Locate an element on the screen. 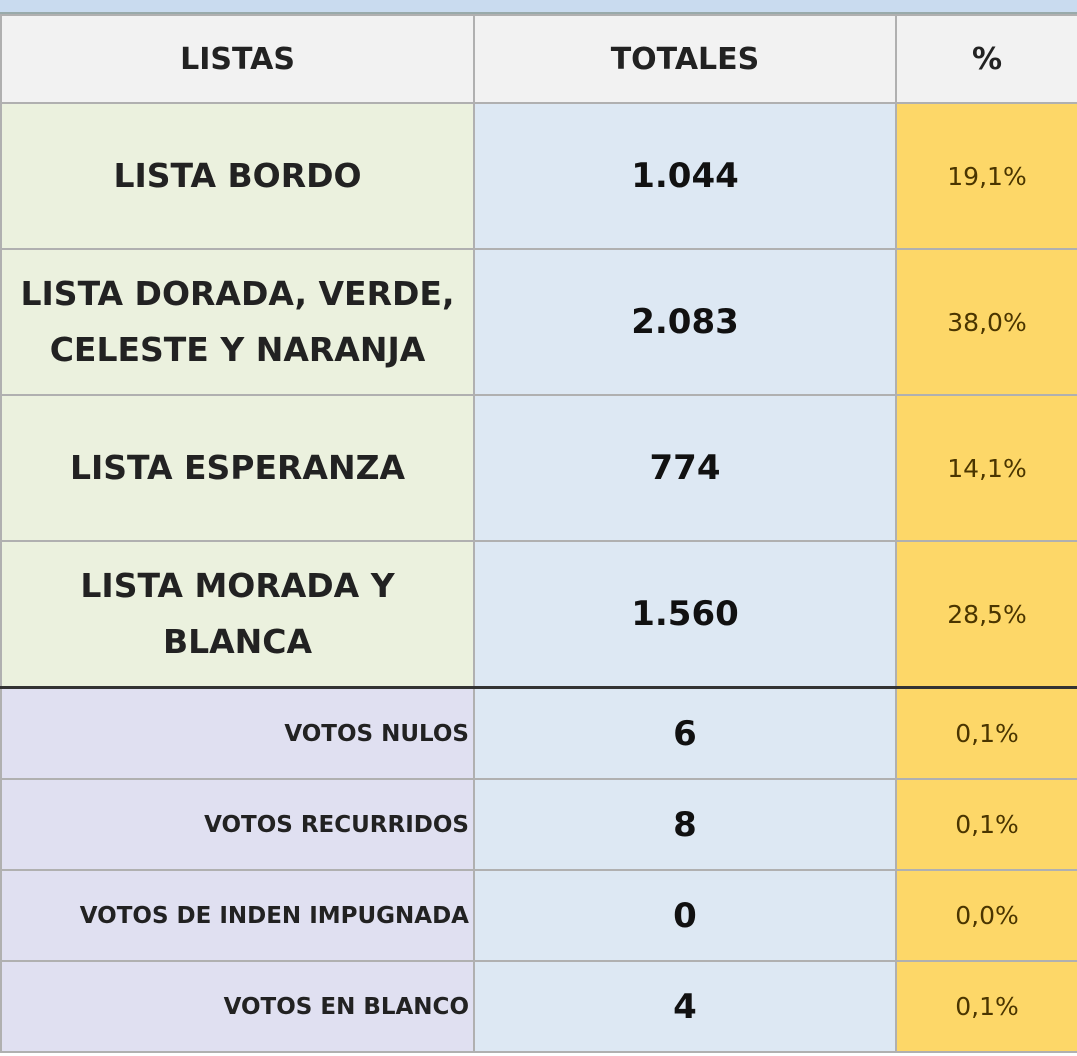  list-name: LISTA DORADA, VERDE, CELESTE Y NARANJA is located at coordinates (237, 322).